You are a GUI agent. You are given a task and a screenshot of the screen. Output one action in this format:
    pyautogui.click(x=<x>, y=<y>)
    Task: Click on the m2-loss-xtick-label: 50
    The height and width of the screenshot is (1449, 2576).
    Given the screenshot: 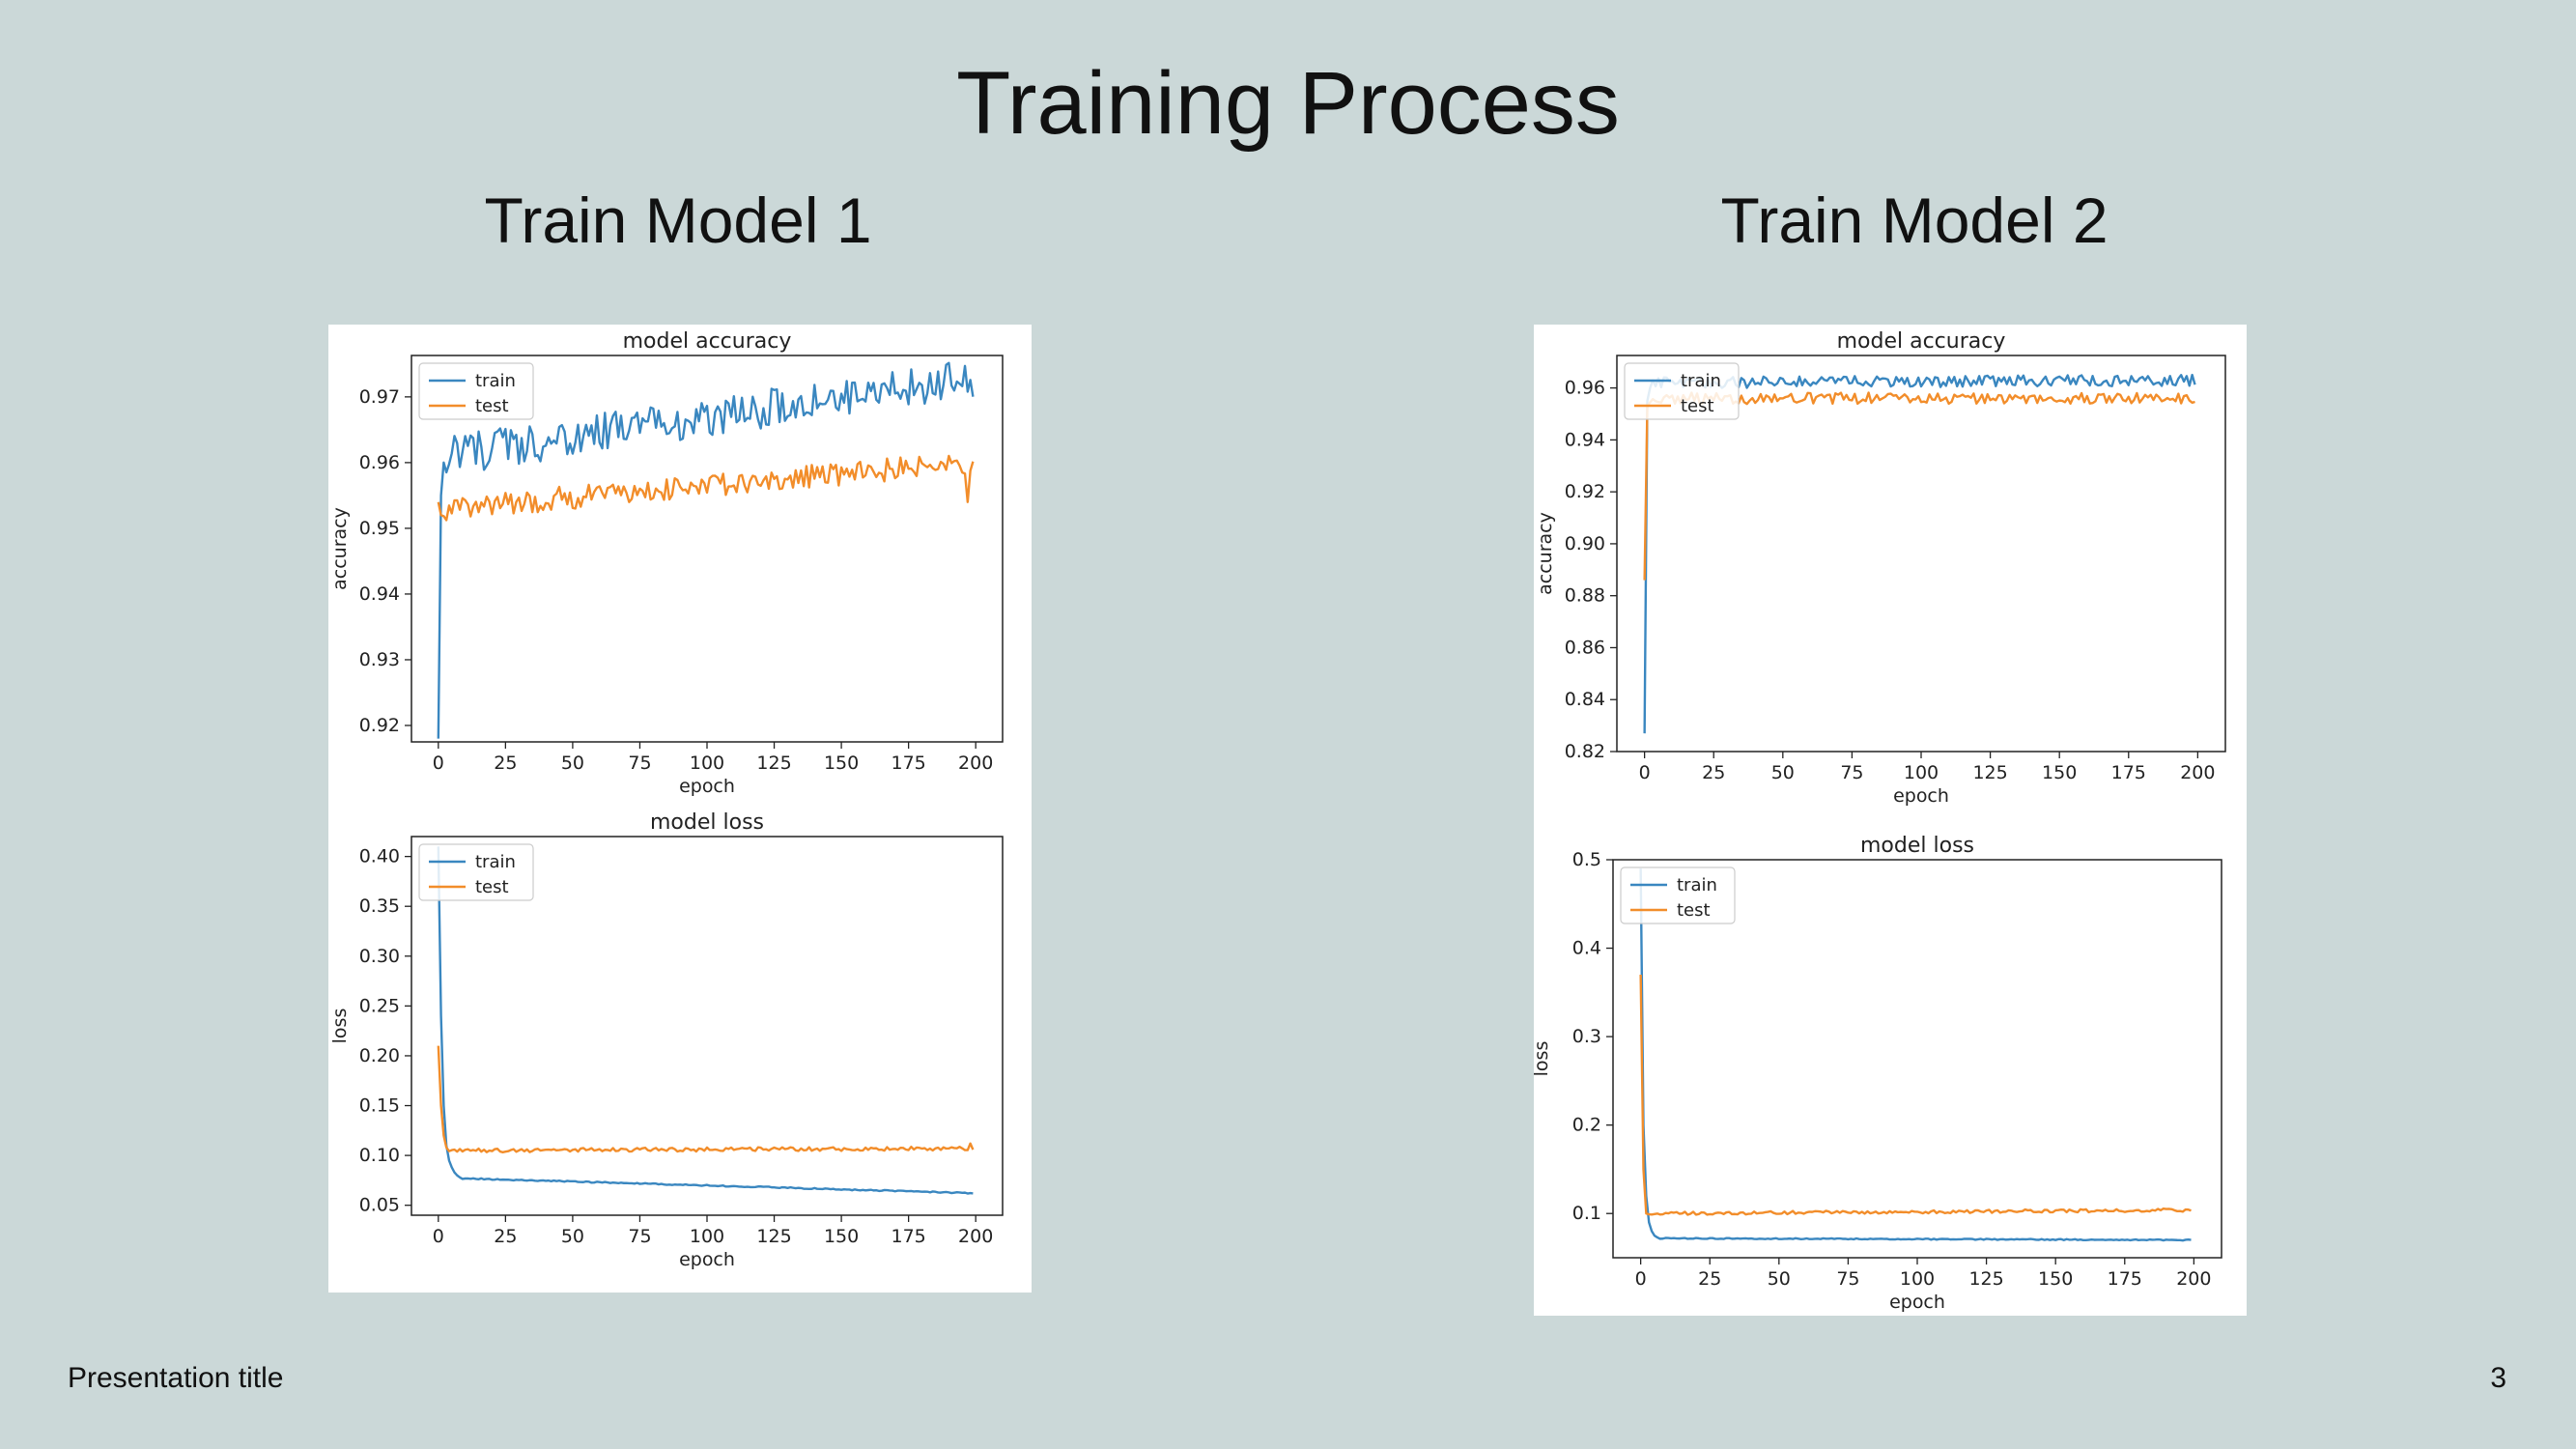 What is the action you would take?
    pyautogui.click(x=1779, y=1279)
    